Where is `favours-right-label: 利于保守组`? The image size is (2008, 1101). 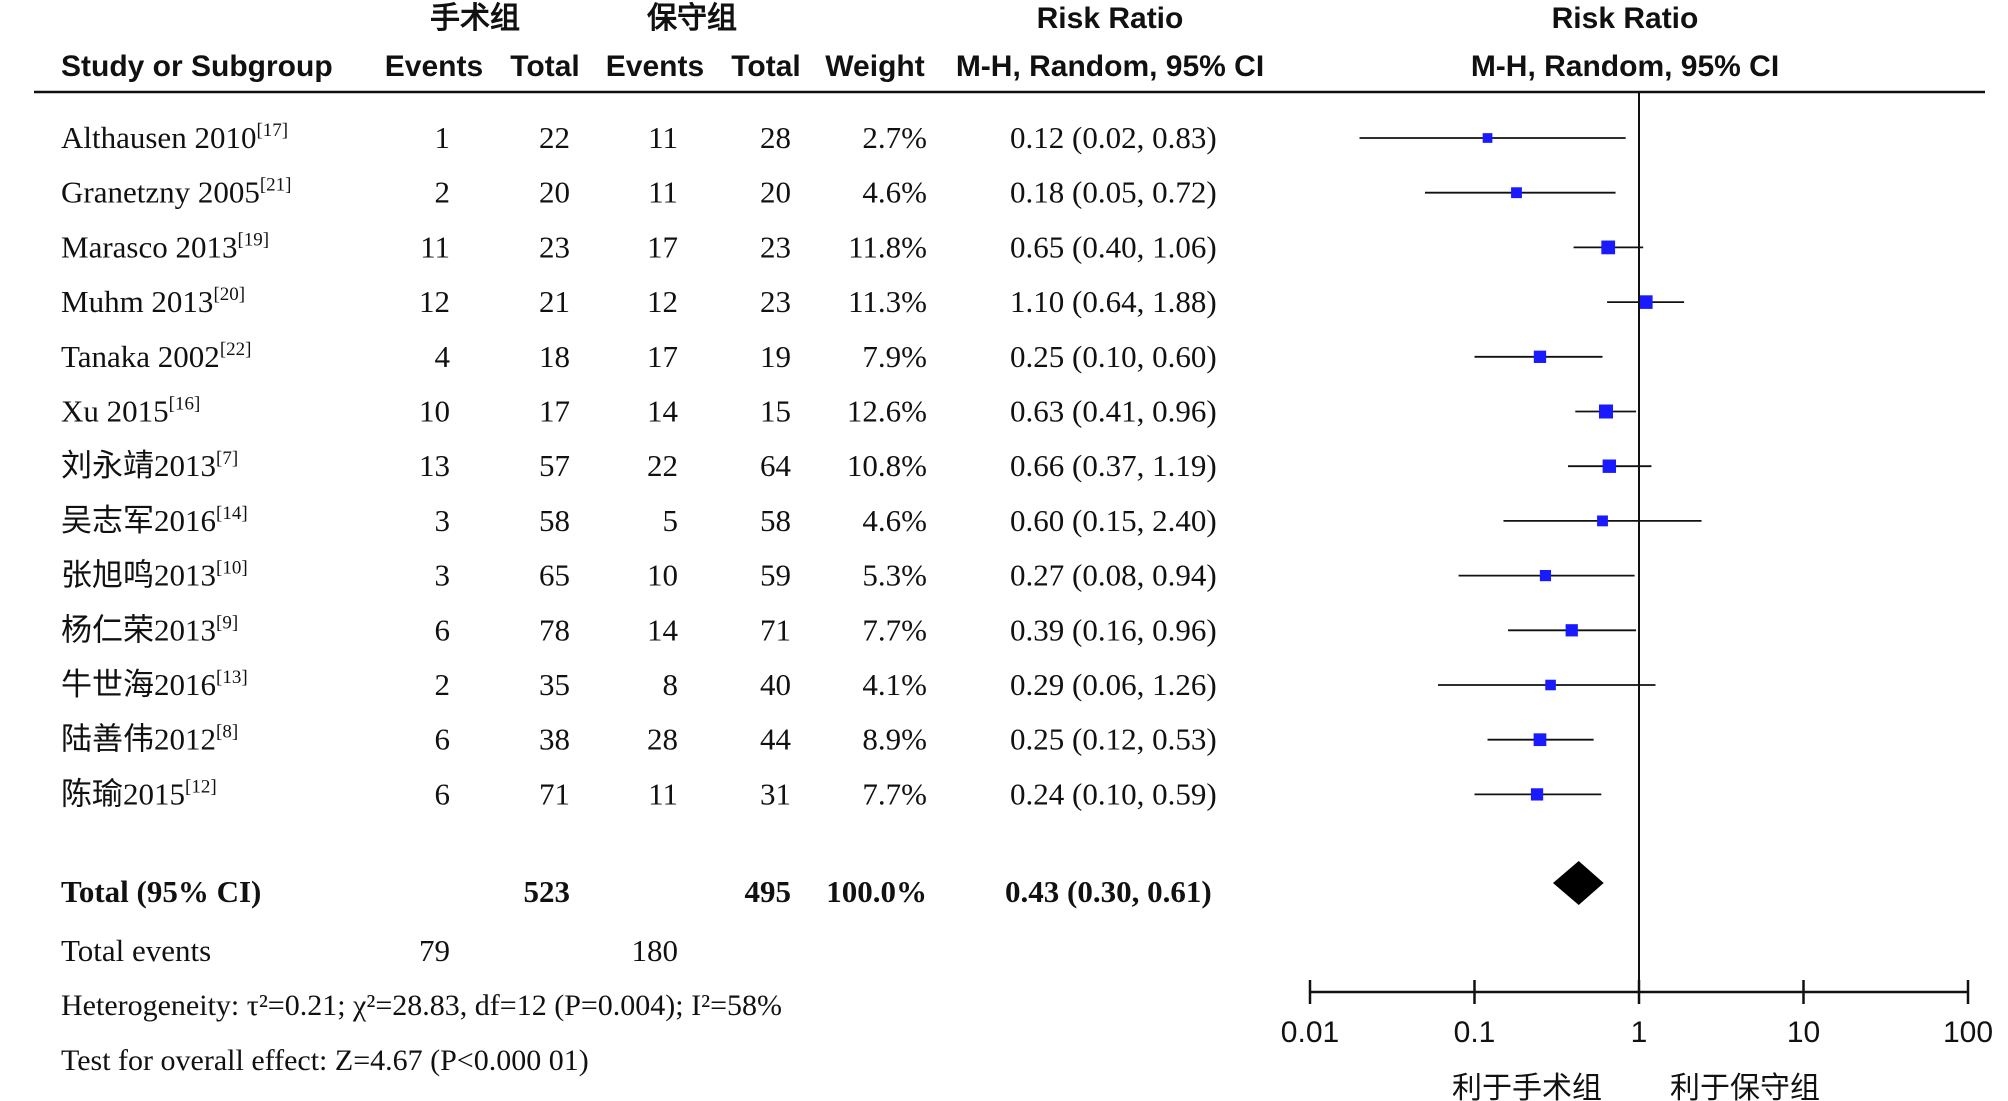
favours-right-label: 利于保守组 is located at coordinates (1745, 1086).